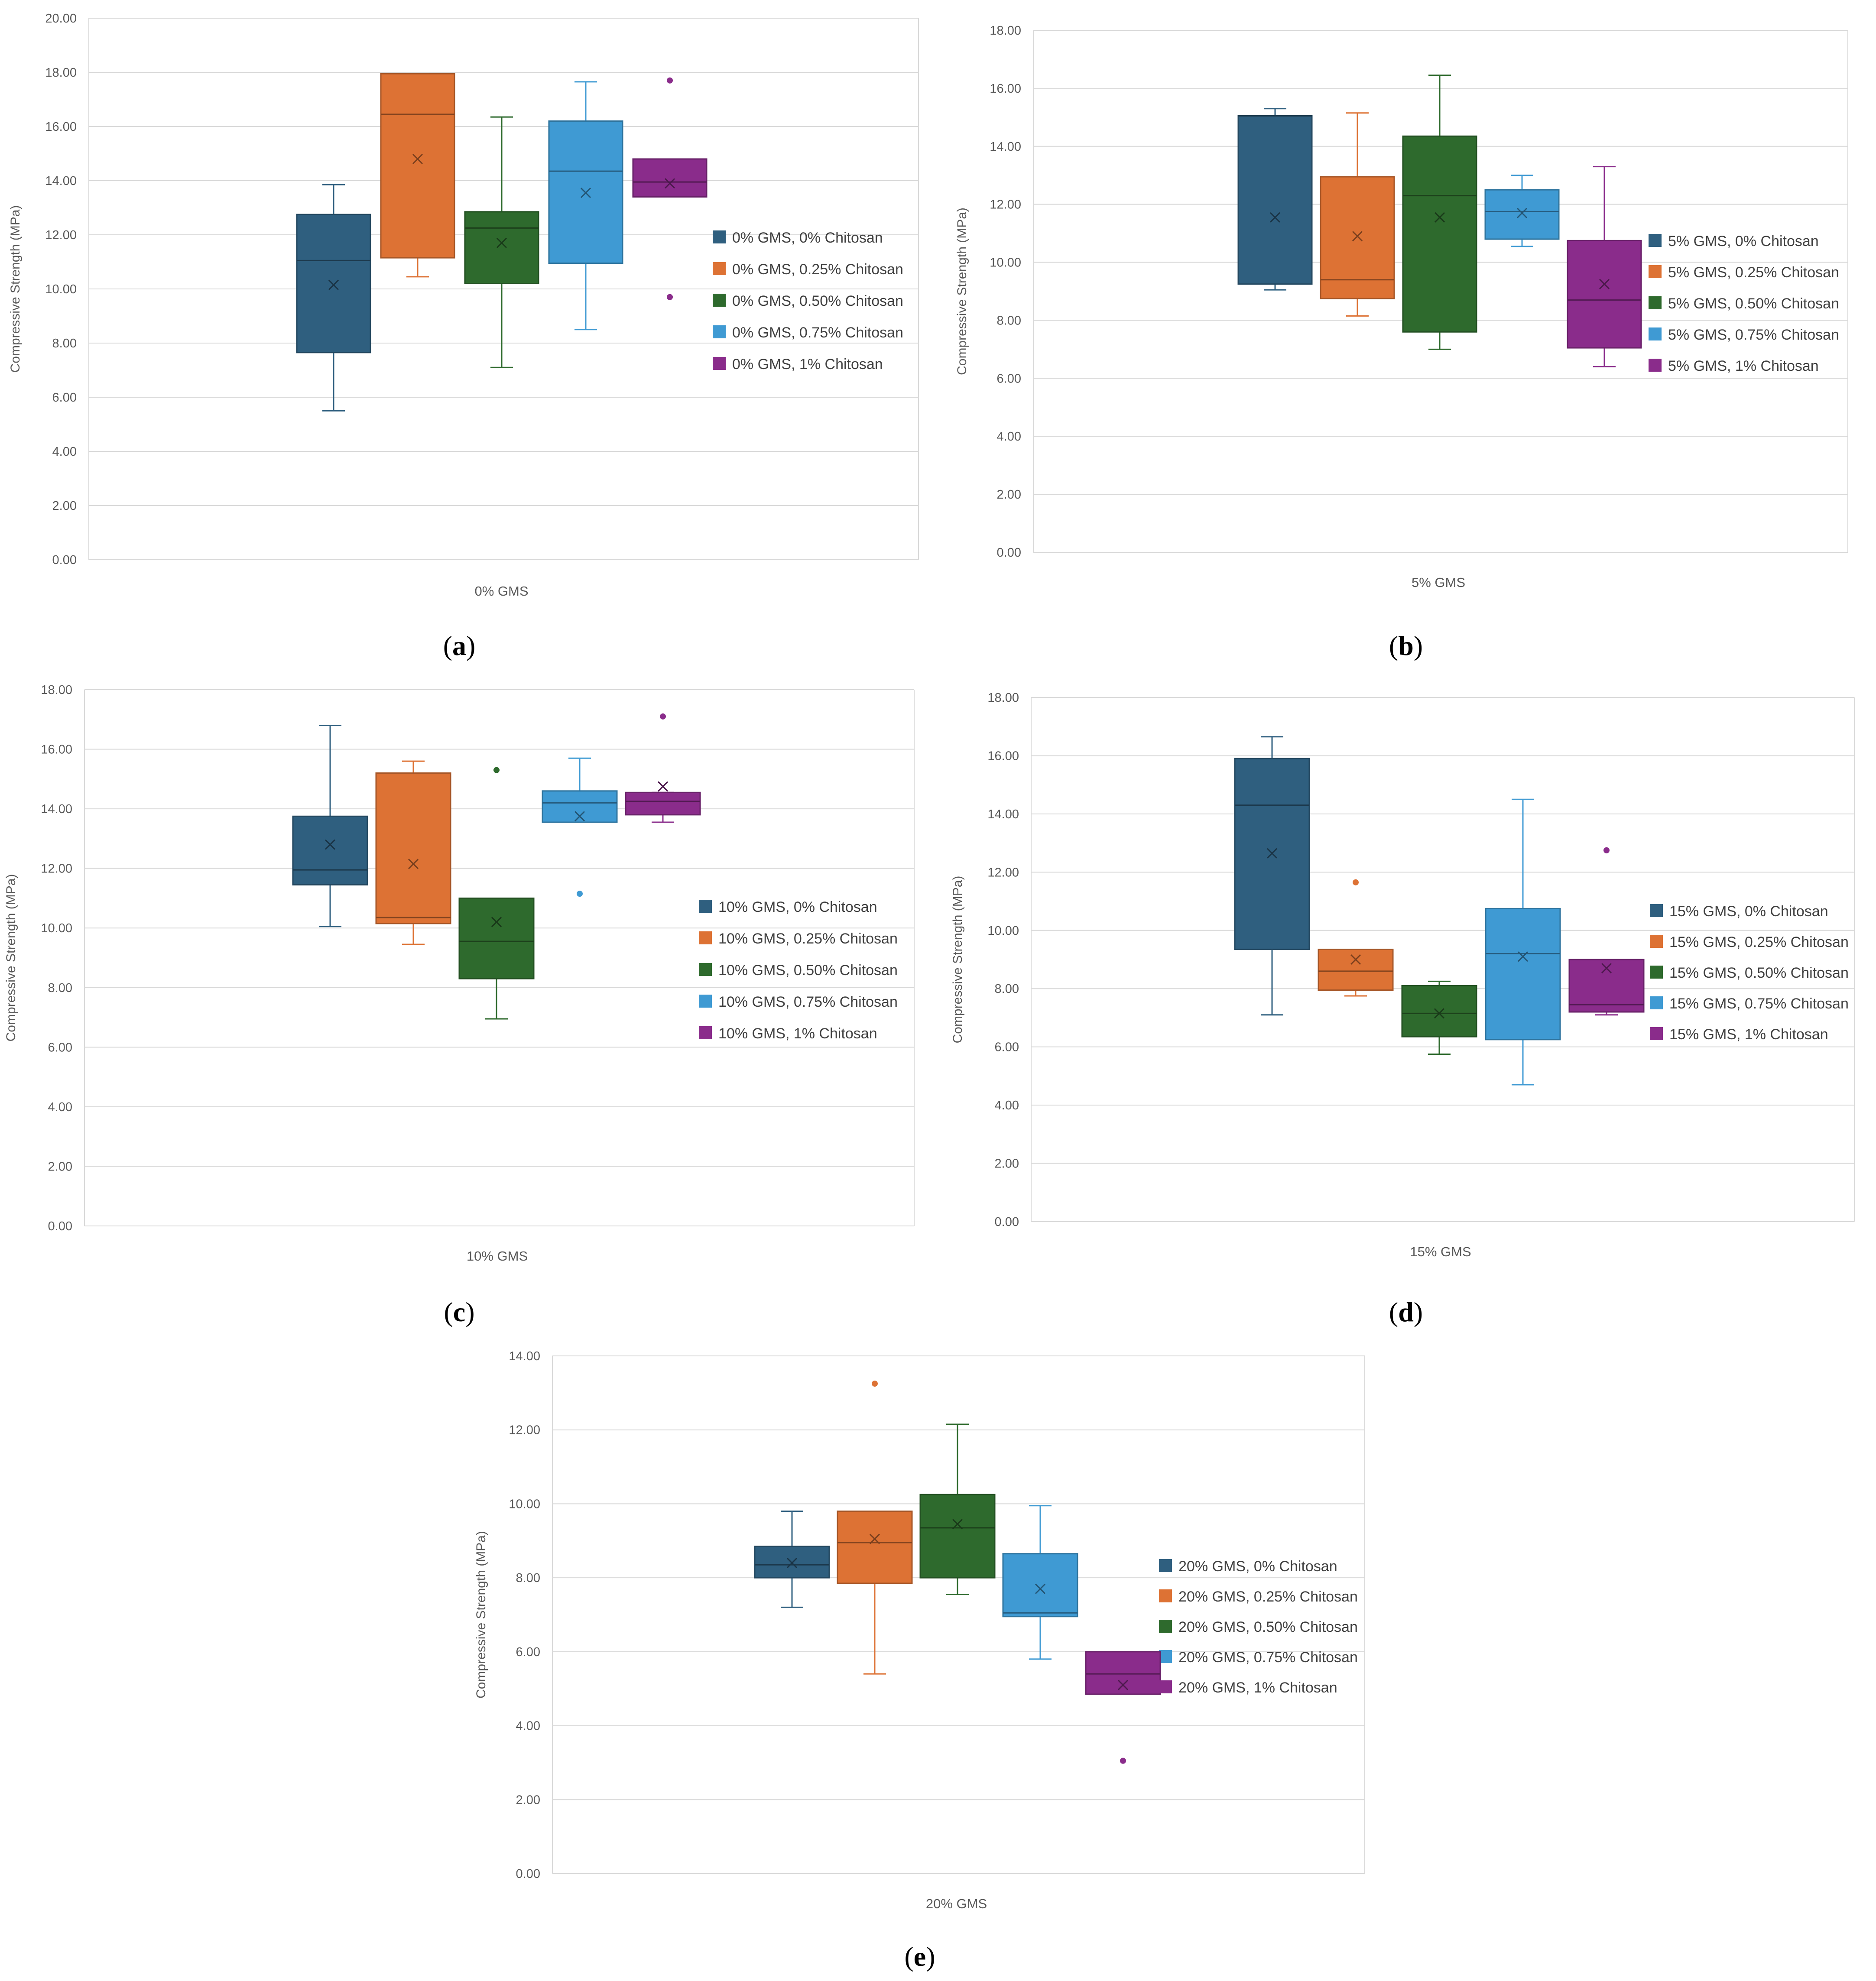  What do you see at coordinates (1753, 303) in the screenshot?
I see `legend-label: 5% GMS, 0.50% Chitosan` at bounding box center [1753, 303].